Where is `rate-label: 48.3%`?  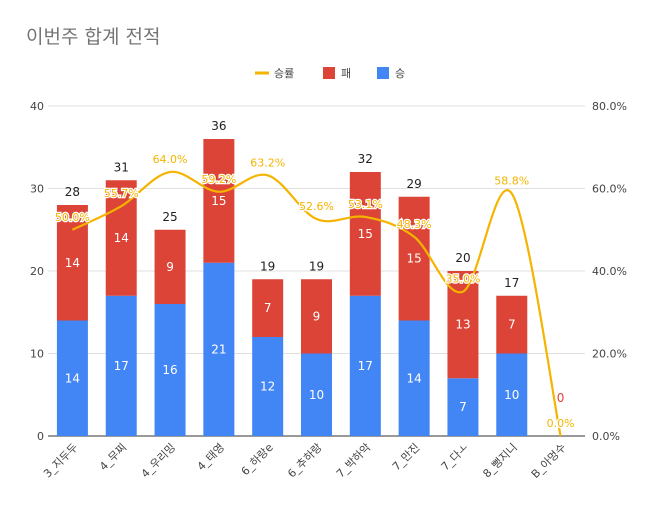
rate-label: 48.3% is located at coordinates (414, 224).